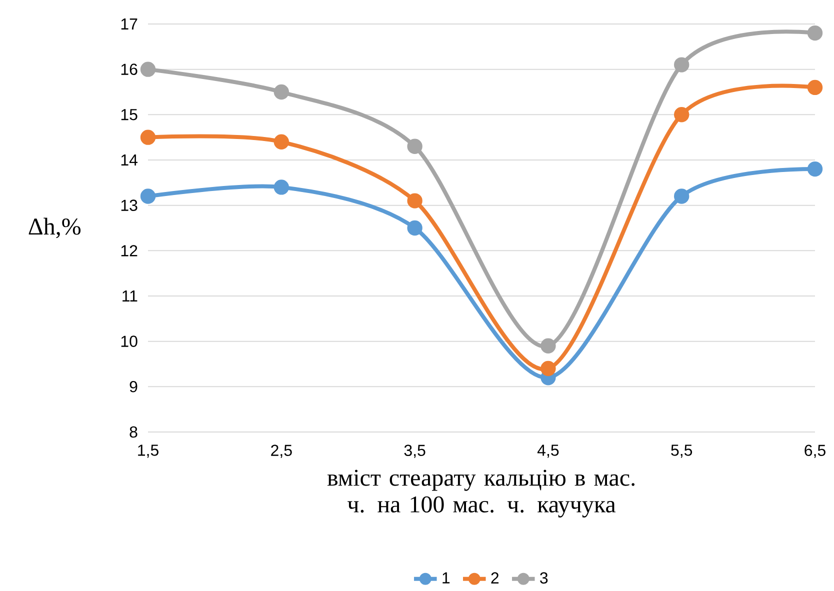 This screenshot has width=834, height=591. Describe the element at coordinates (129, 69) in the screenshot. I see `y-tick-label: 16` at that location.